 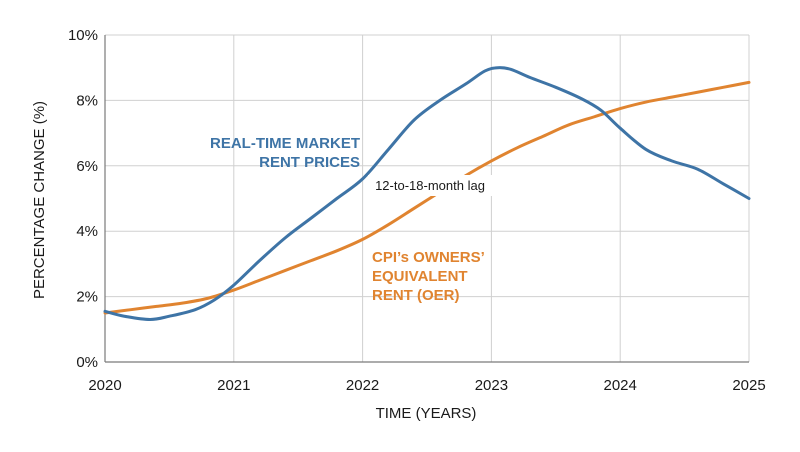 I want to click on series-label-oer-line: EQUIVALENT, so click(x=420, y=276).